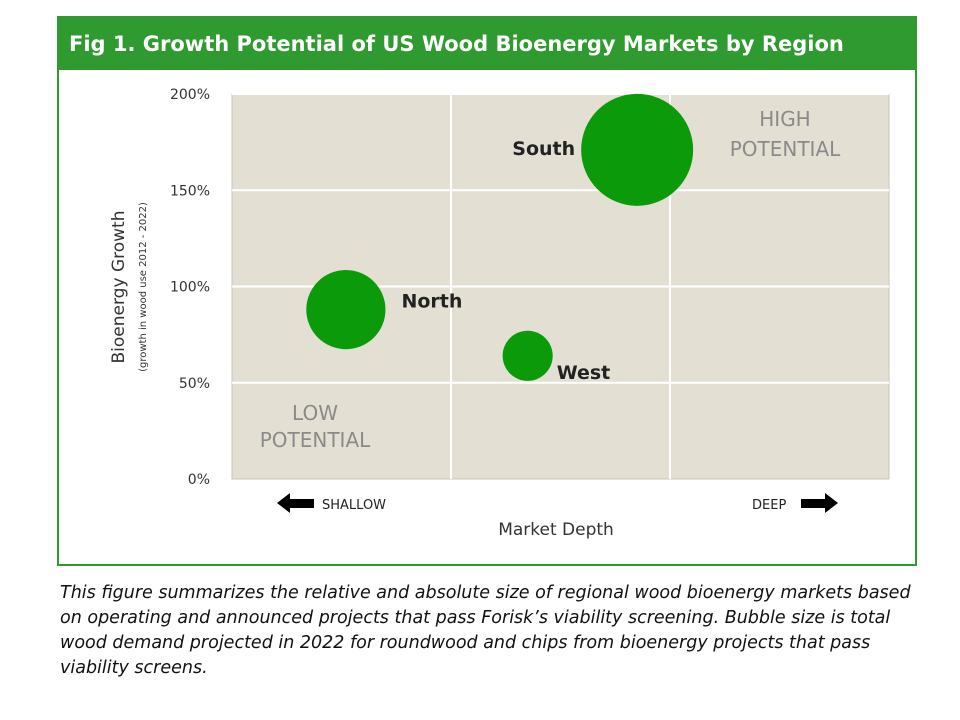 The image size is (960, 720). What do you see at coordinates (784, 119) in the screenshot?
I see `high-potential-line-1: HIGH` at bounding box center [784, 119].